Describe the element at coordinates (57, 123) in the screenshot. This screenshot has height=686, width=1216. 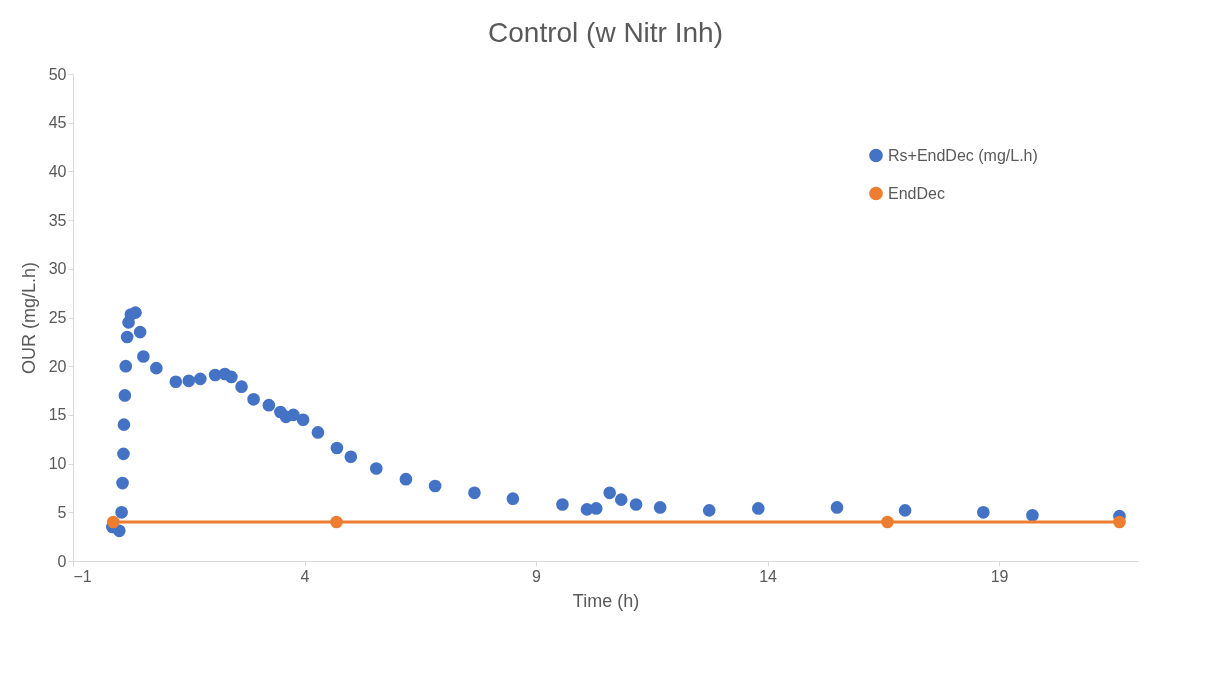
I see `y-tick-label: 45` at that location.